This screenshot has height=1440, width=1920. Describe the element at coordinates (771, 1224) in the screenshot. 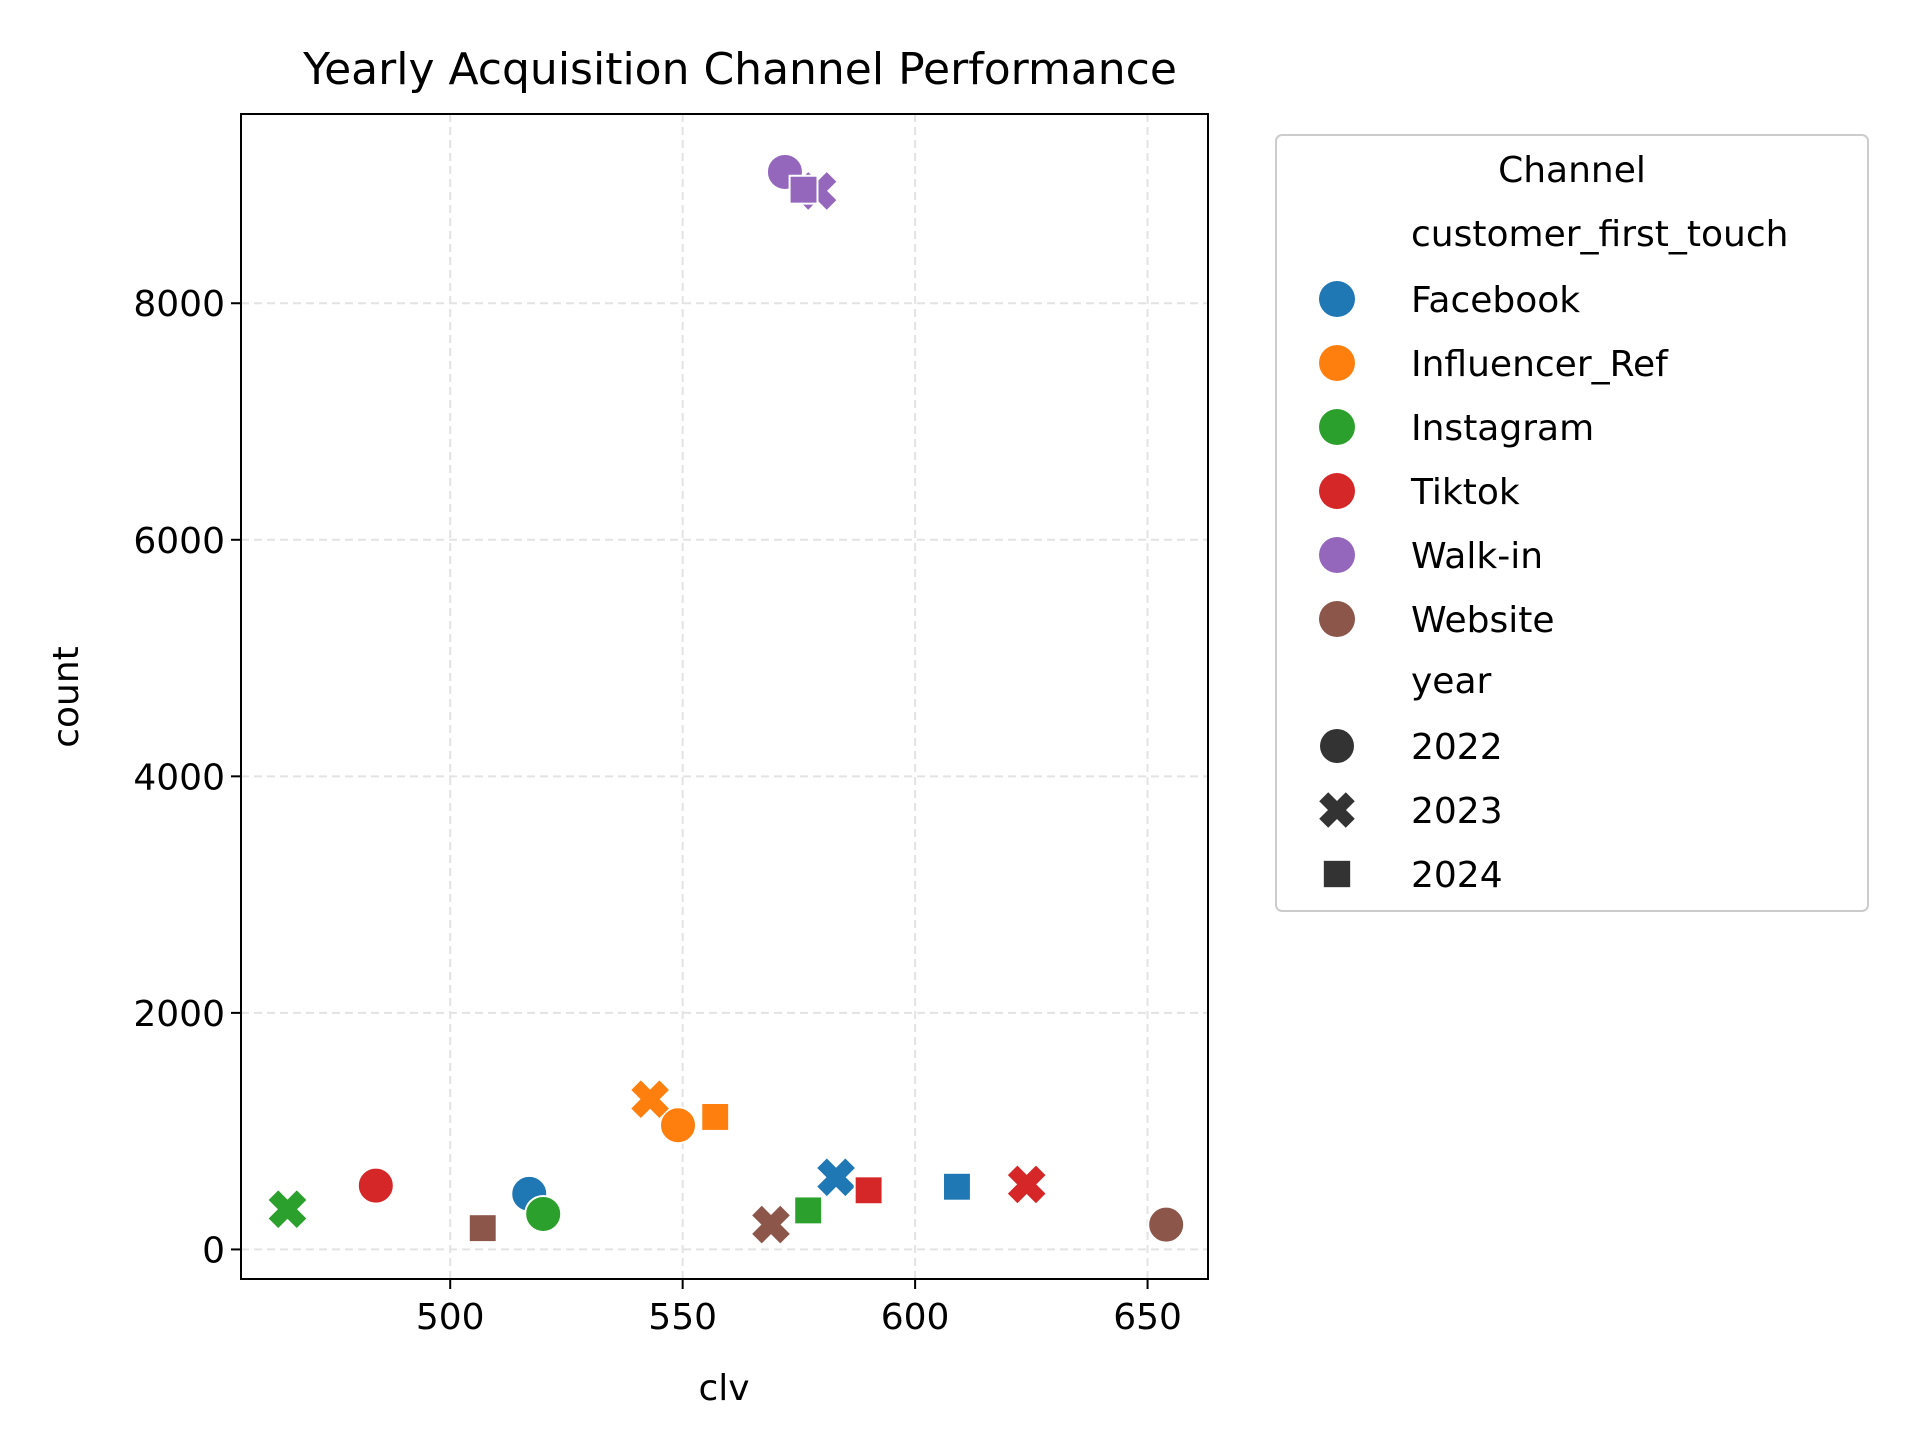

I see `data-point-website-2023` at that location.